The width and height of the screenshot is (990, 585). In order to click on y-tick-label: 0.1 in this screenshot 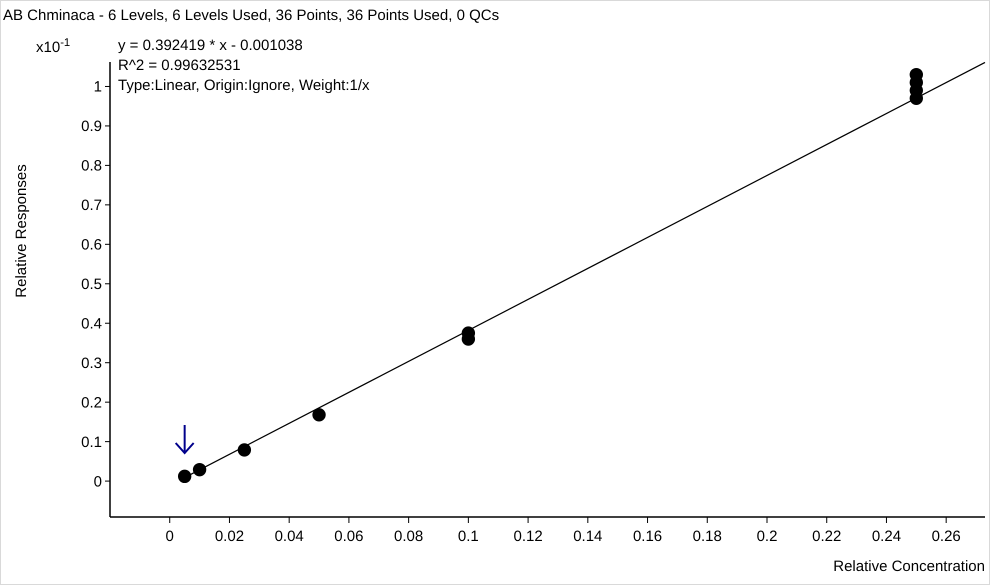, I will do `click(91, 442)`.